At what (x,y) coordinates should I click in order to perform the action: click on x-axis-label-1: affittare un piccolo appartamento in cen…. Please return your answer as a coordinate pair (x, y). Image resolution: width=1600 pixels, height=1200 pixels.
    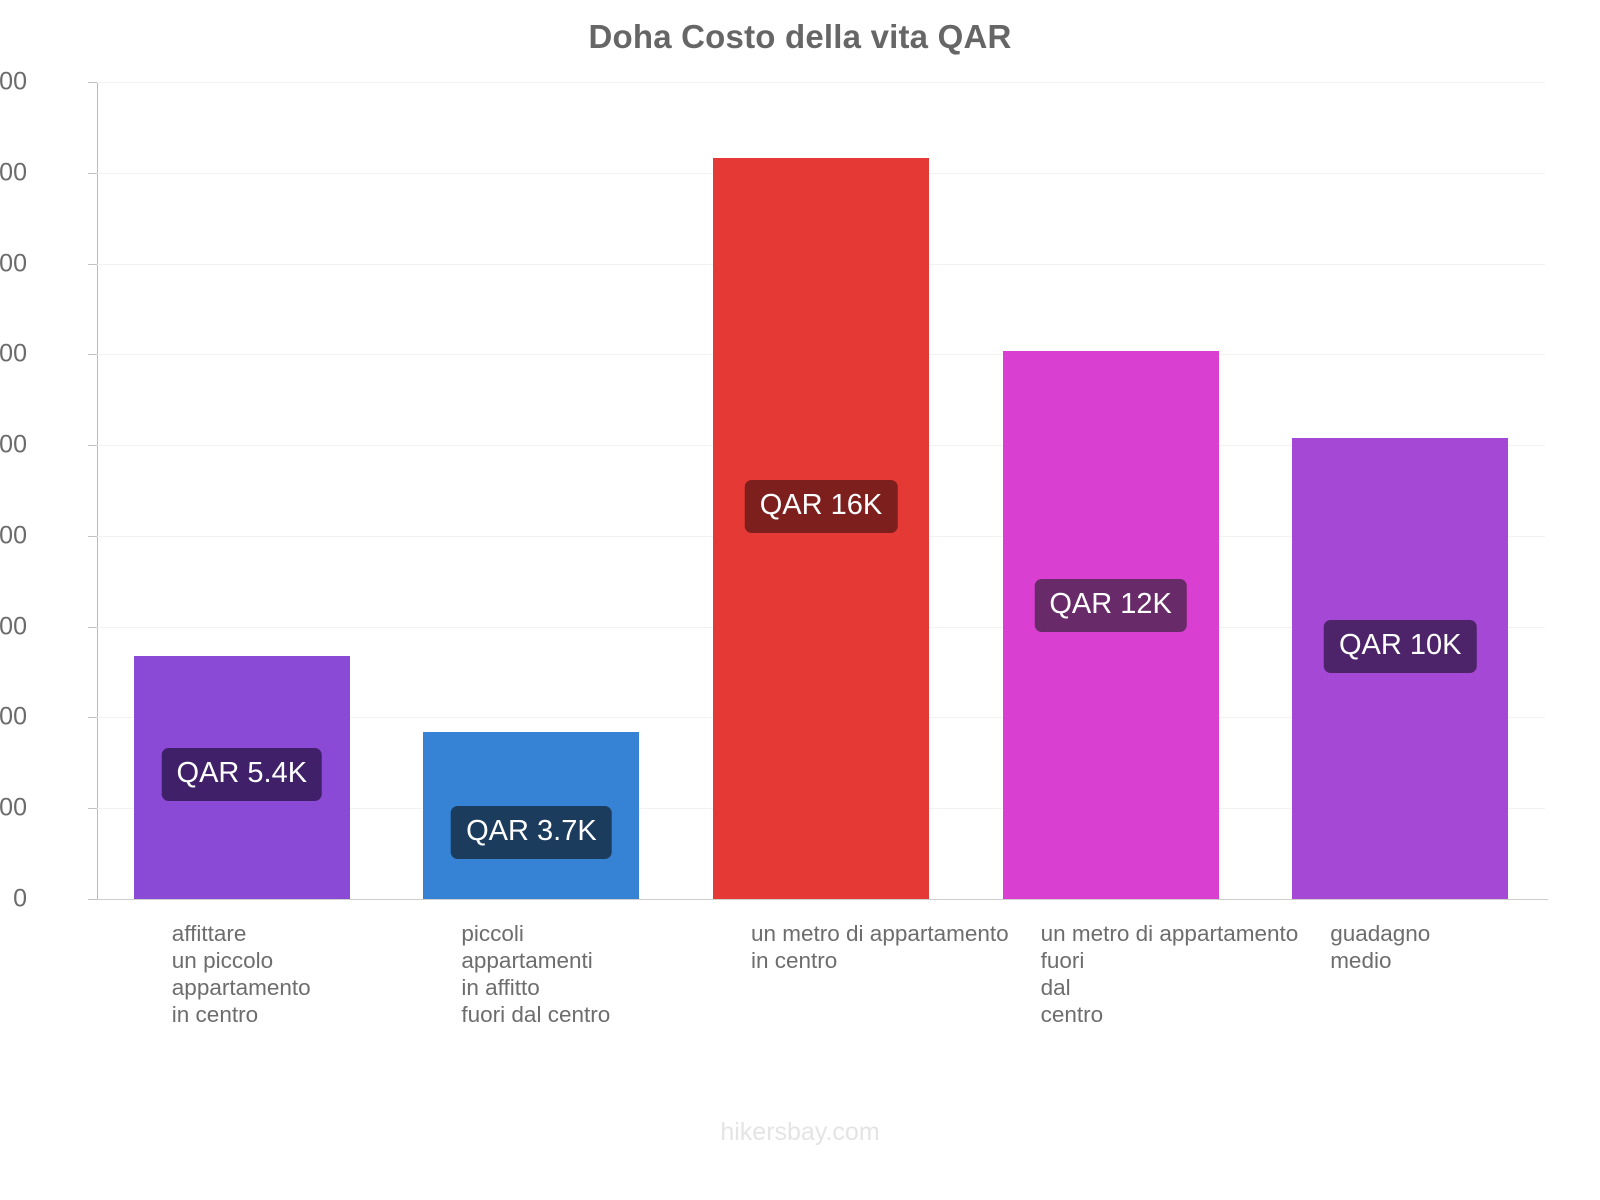
    Looking at the image, I should click on (241, 974).